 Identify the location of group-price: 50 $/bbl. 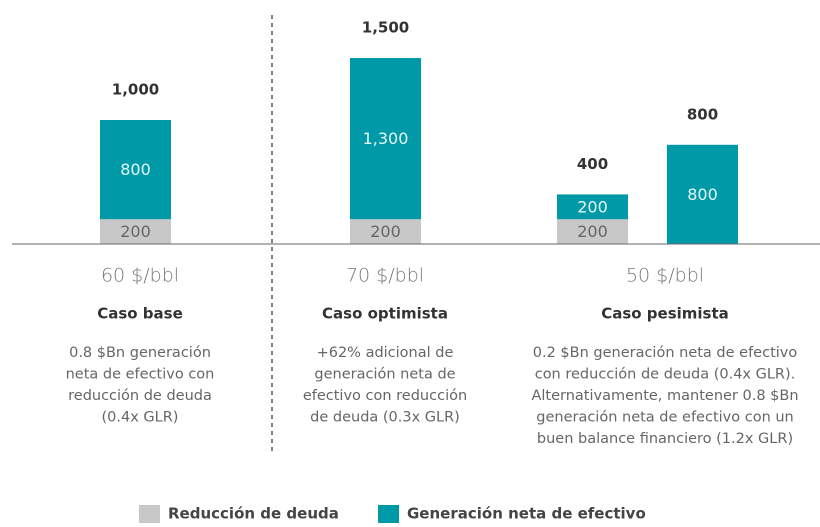
(665, 276).